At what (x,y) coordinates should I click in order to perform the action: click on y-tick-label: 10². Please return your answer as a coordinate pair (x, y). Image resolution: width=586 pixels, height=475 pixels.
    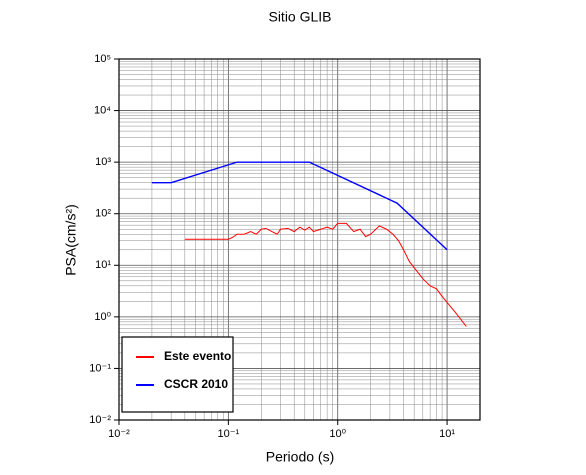
    Looking at the image, I should click on (103, 214).